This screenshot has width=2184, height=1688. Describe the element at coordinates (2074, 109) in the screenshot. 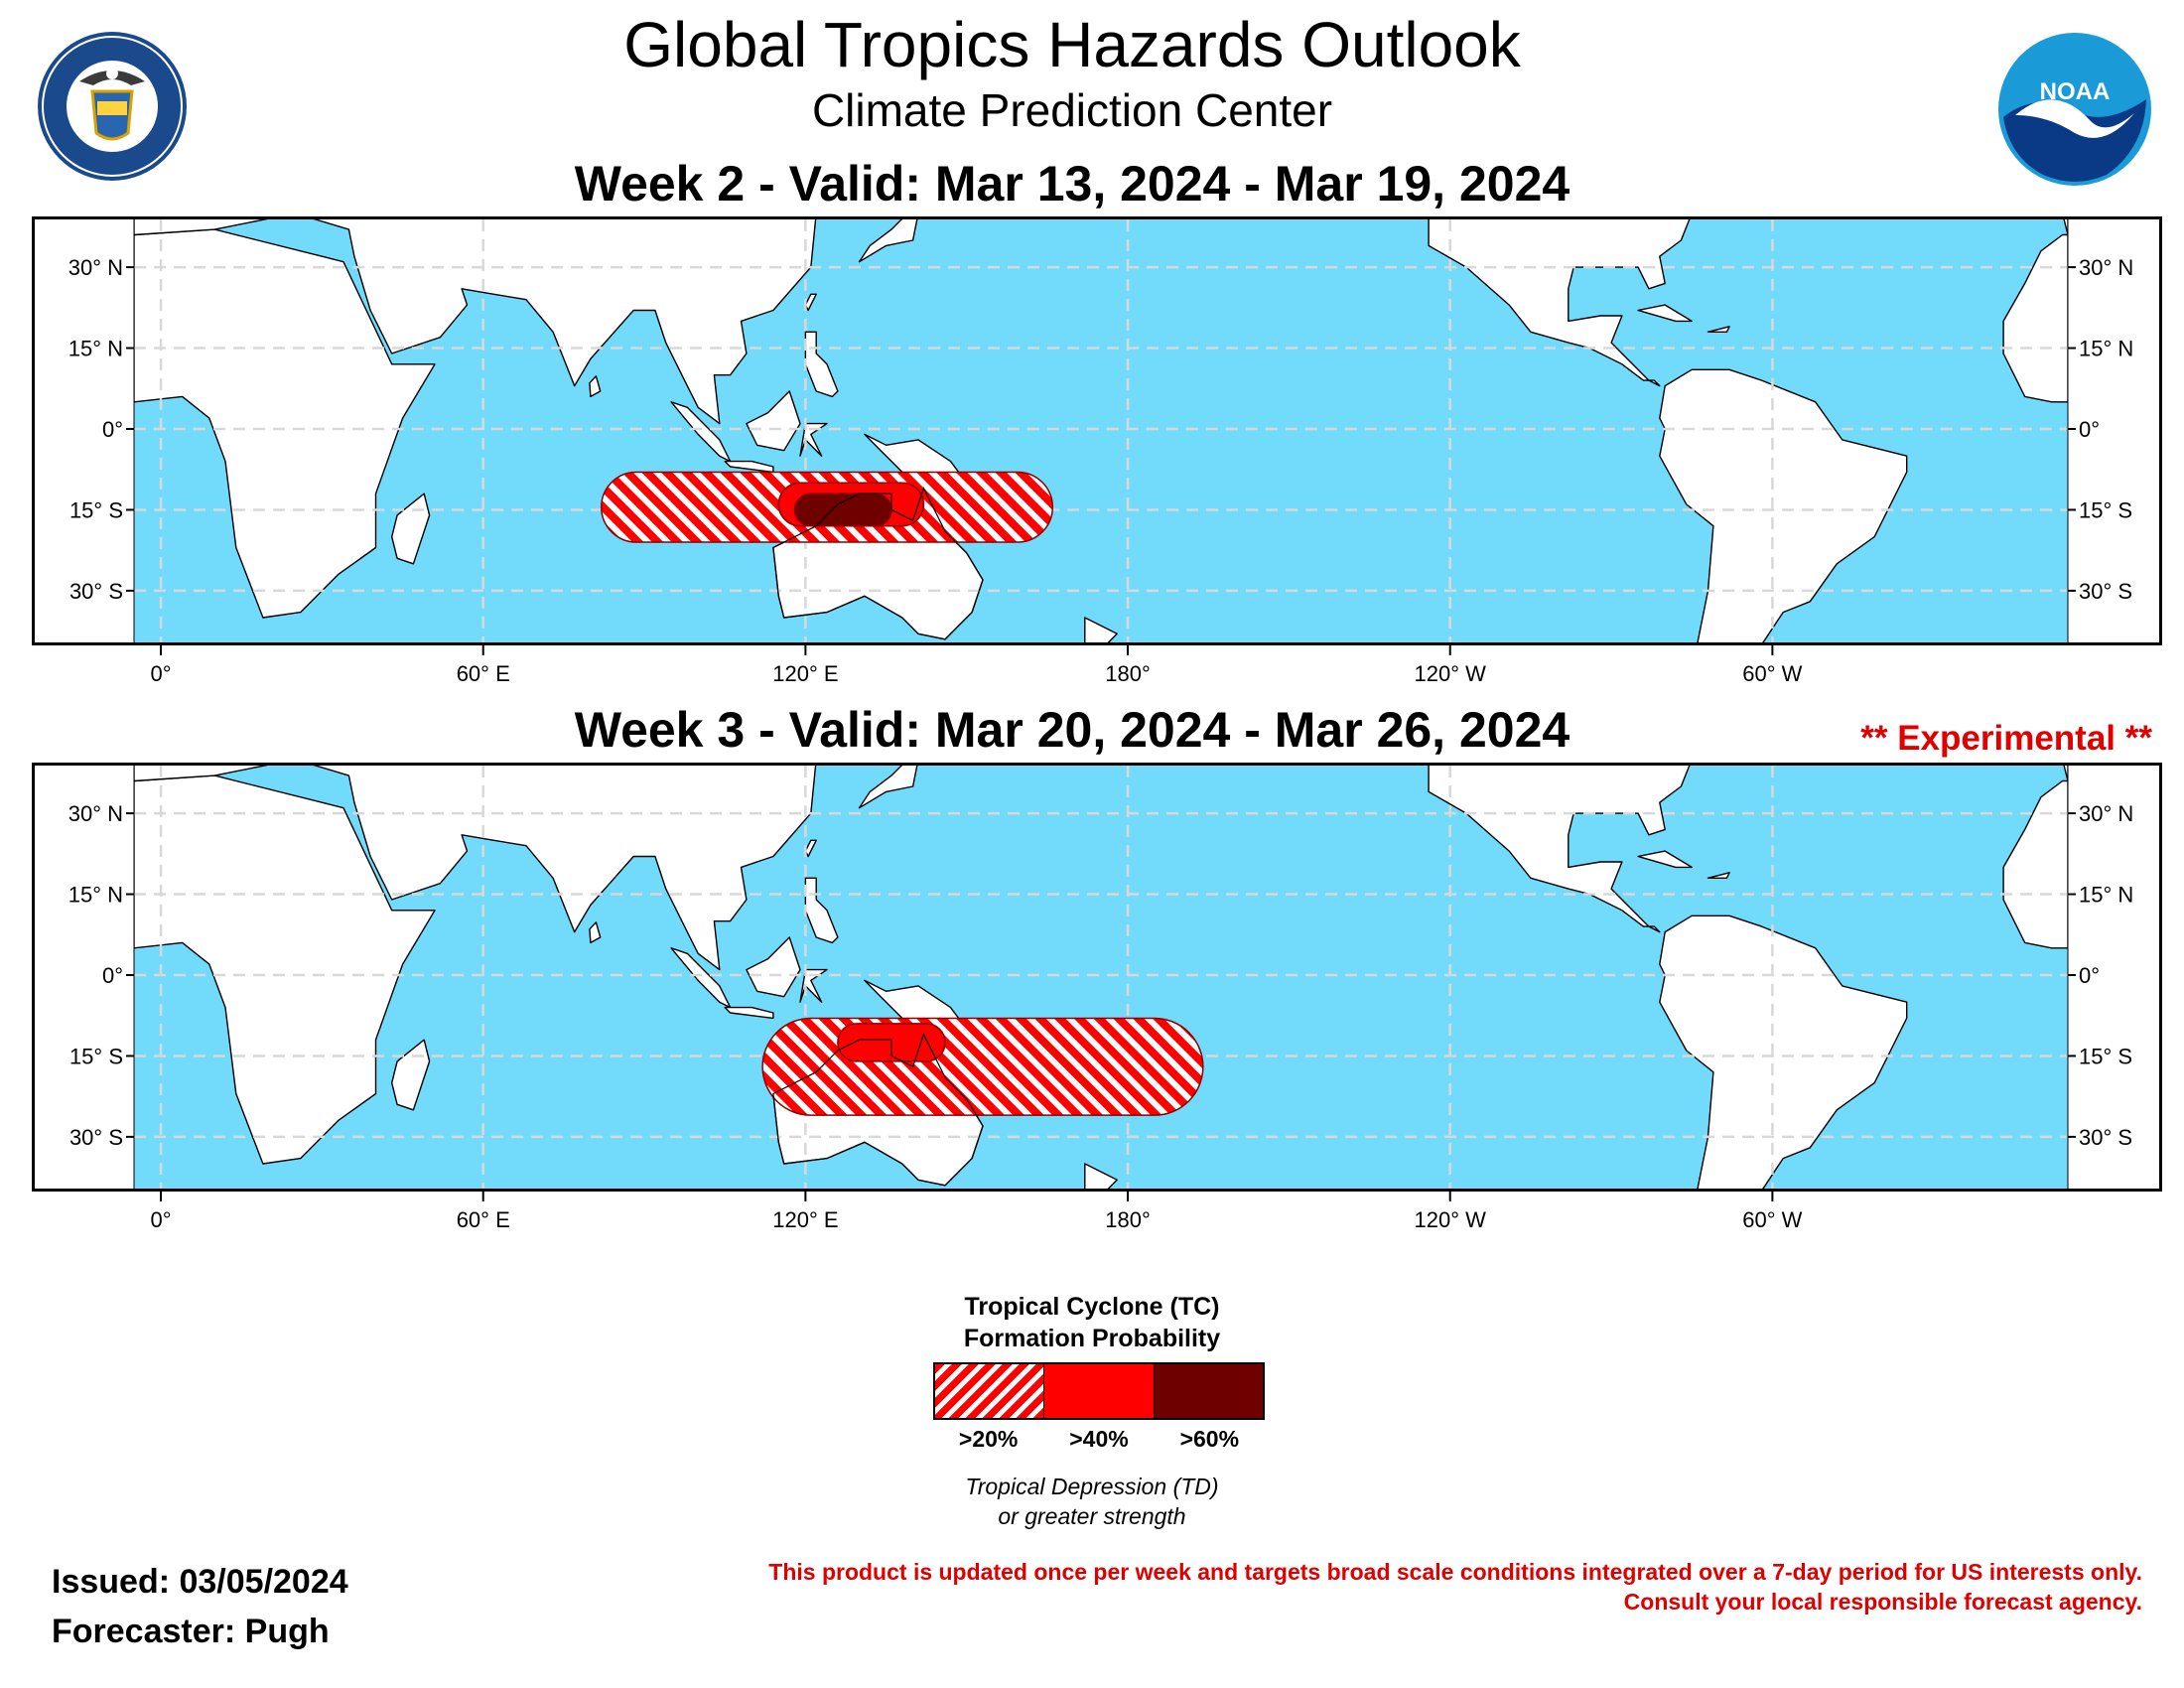

I see `noaa-logo: NOAA` at that location.